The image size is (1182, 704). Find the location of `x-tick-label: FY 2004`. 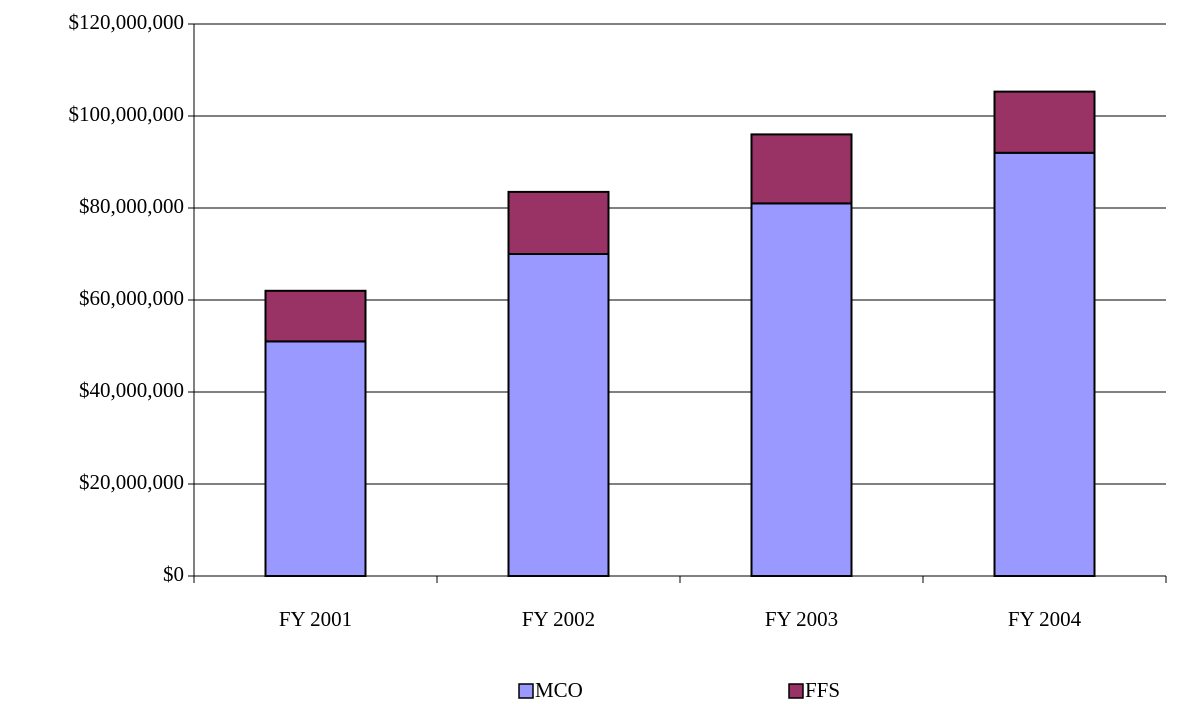

x-tick-label: FY 2004 is located at coordinates (1045, 619).